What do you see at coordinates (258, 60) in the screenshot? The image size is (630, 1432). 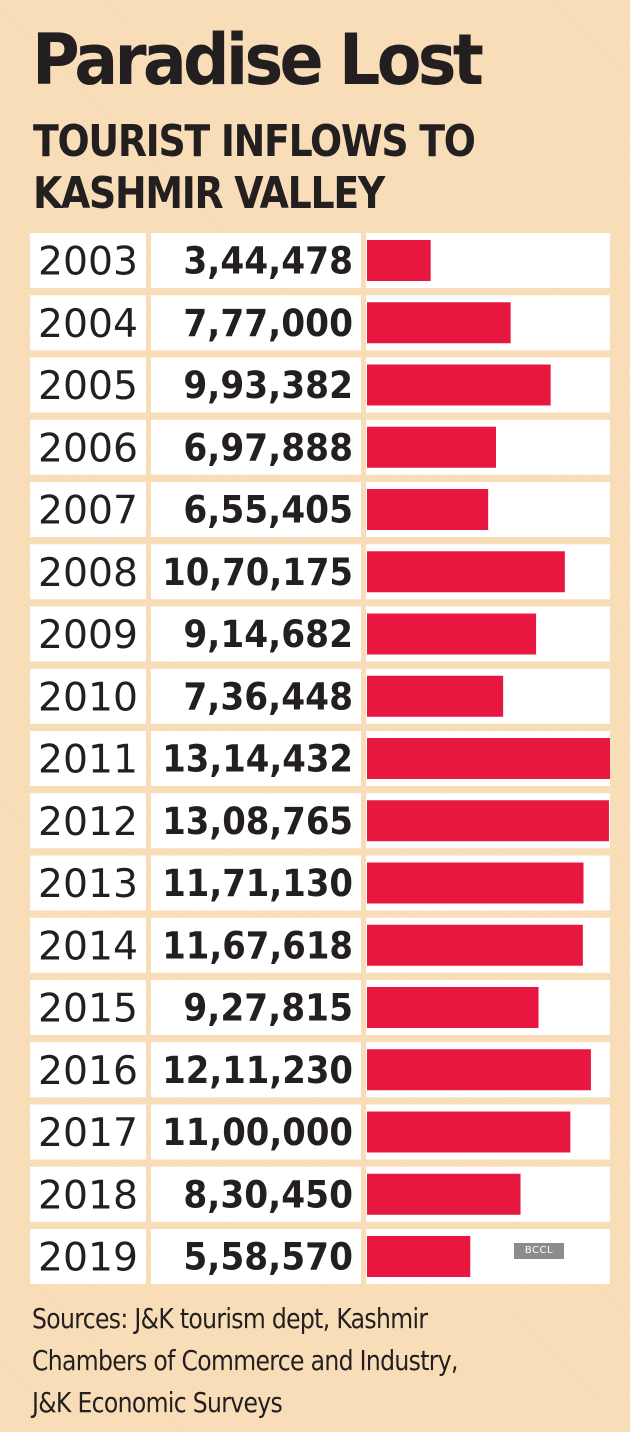 I see `chart-title: Paradise Lost` at bounding box center [258, 60].